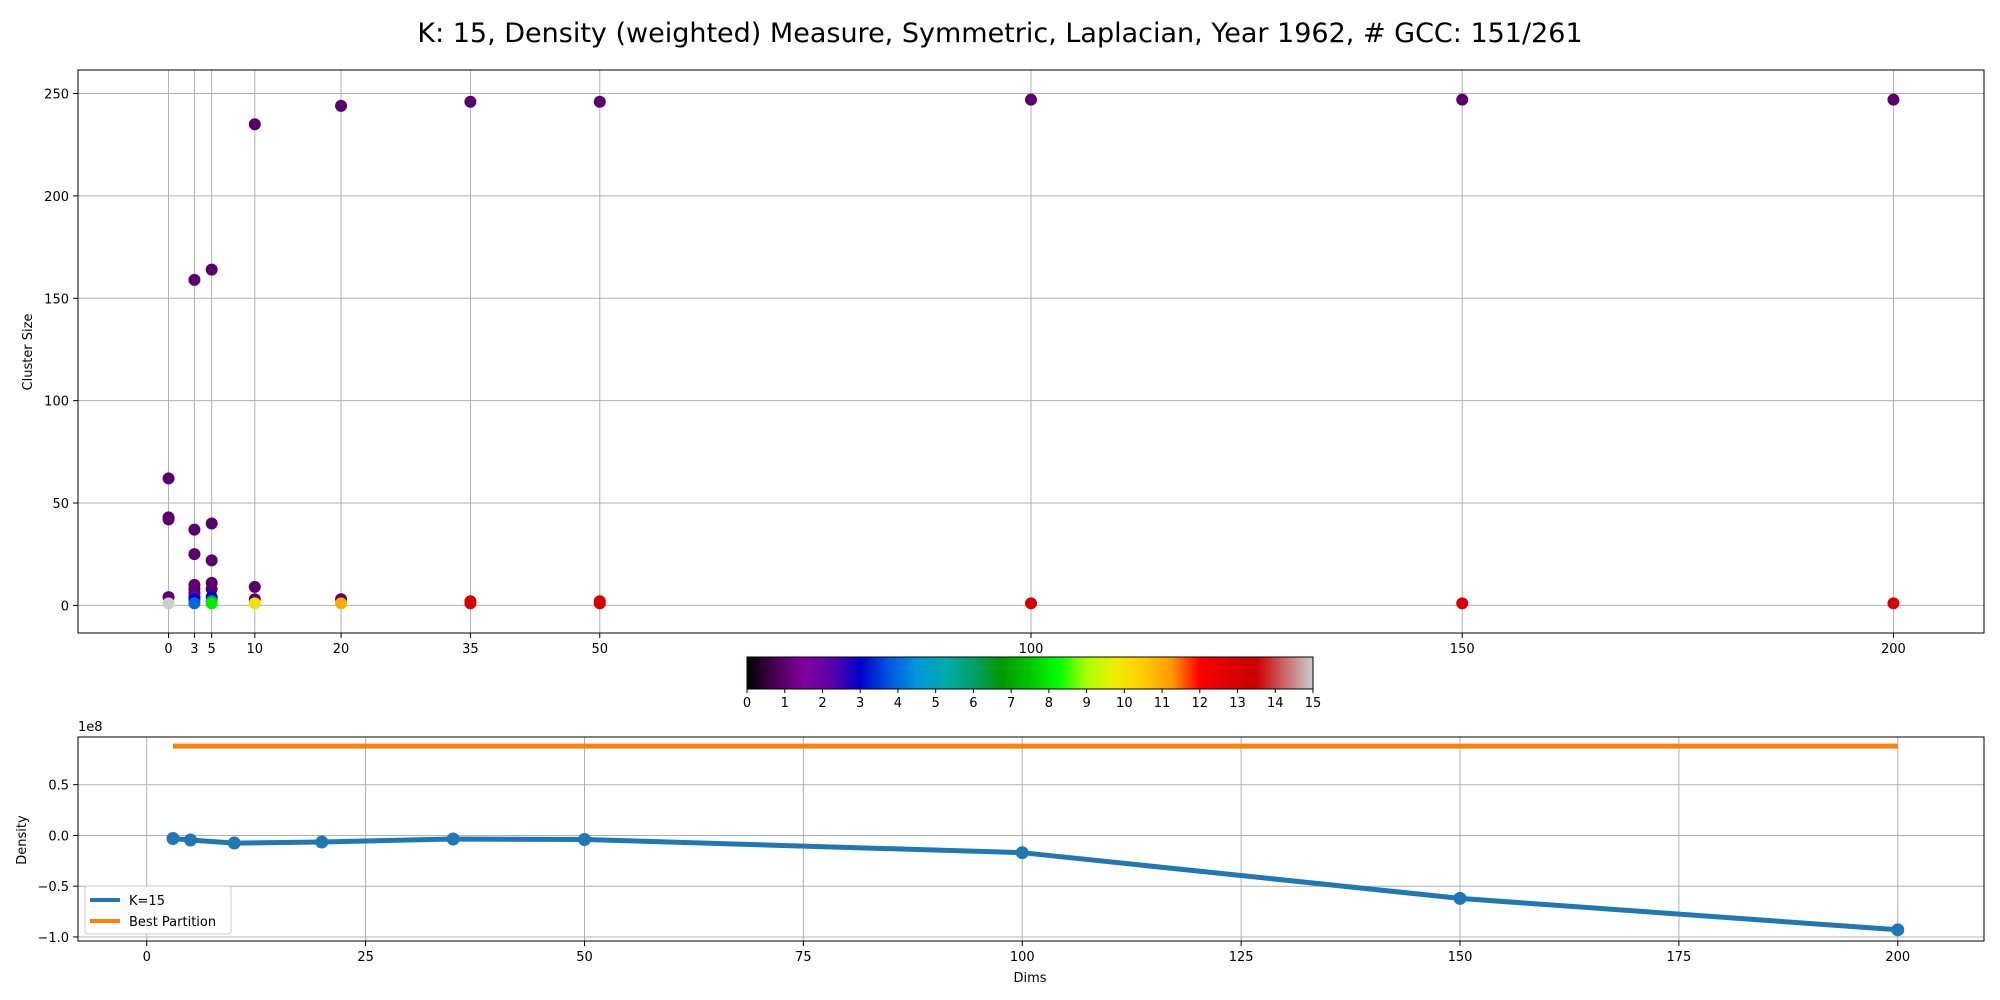 Image resolution: width=2000 pixels, height=1000 pixels. Describe the element at coordinates (1011, 703) in the screenshot. I see `colorbar-tick-label: 7` at that location.